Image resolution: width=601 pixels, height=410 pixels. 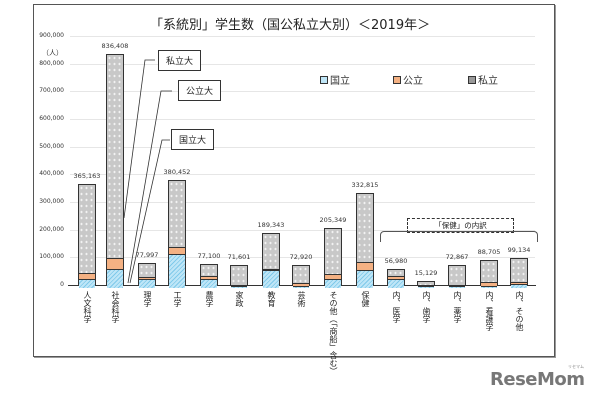 I want to click on bar-value-label: 380,452, so click(x=177, y=171).